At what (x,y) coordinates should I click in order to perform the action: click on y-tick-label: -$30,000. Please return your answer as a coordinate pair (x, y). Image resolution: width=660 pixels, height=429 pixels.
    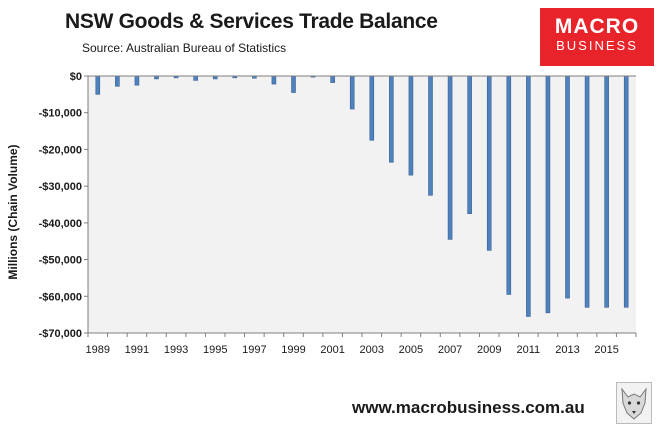
    Looking at the image, I should click on (60, 187).